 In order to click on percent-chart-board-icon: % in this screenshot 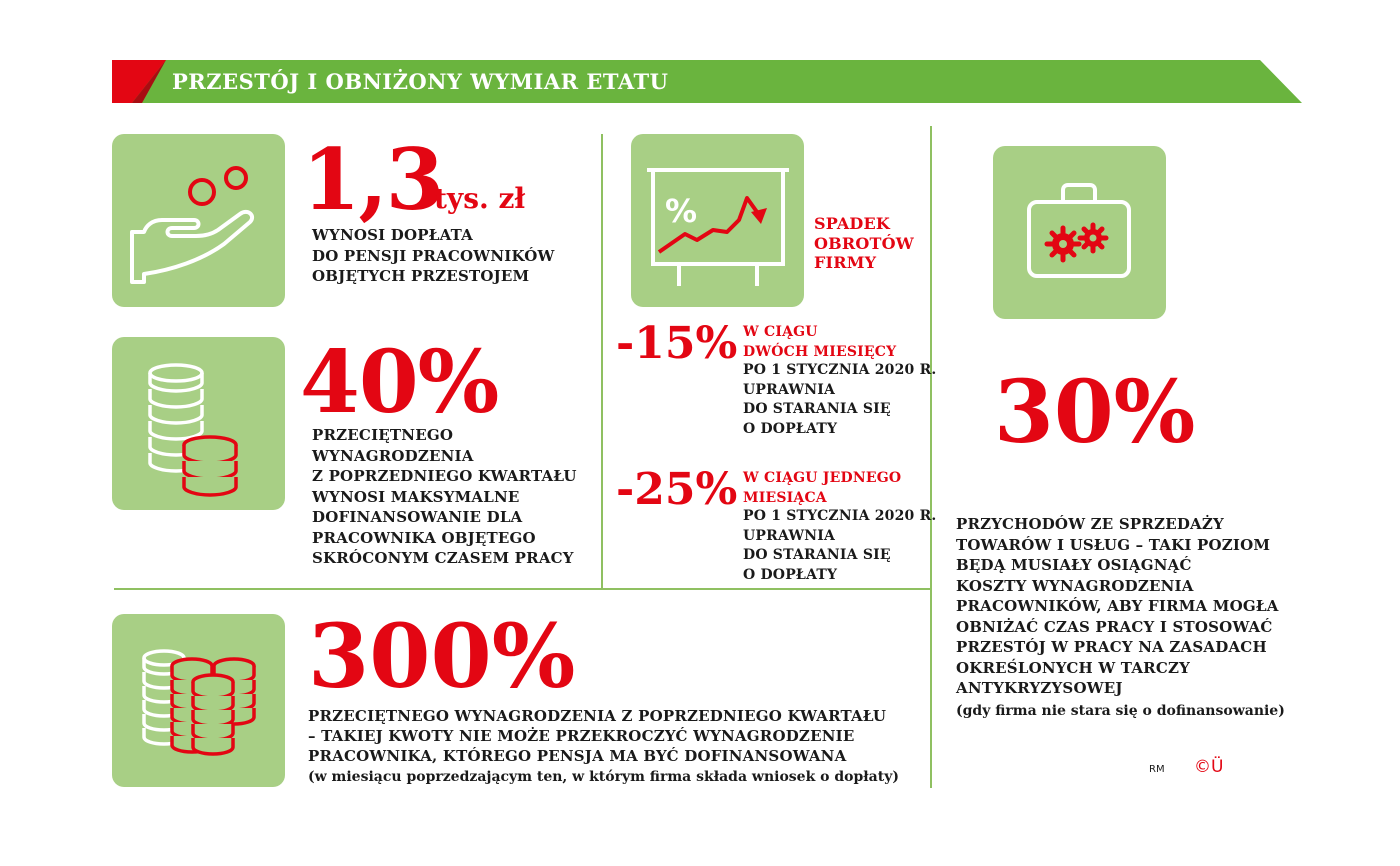, I will do `click(718, 227)`.